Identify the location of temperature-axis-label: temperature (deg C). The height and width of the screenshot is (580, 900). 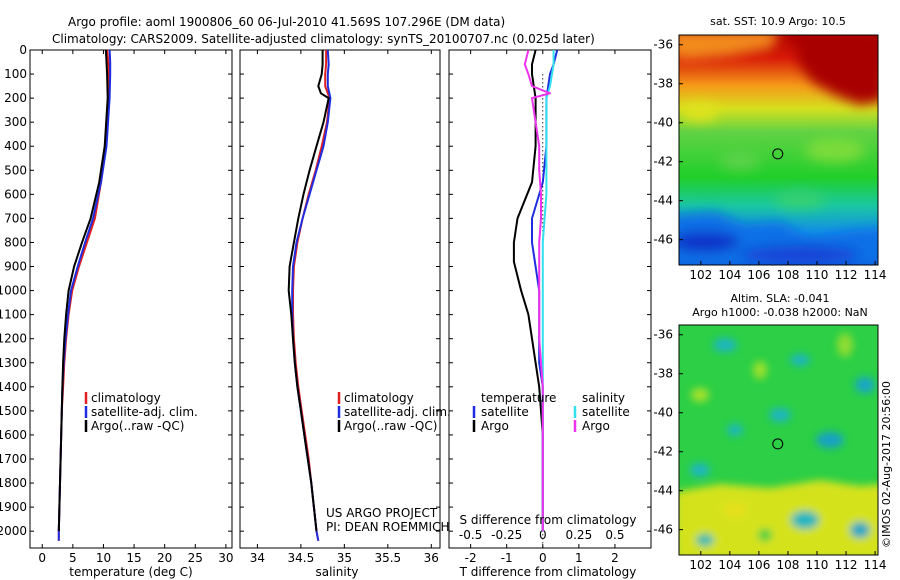
(130, 572).